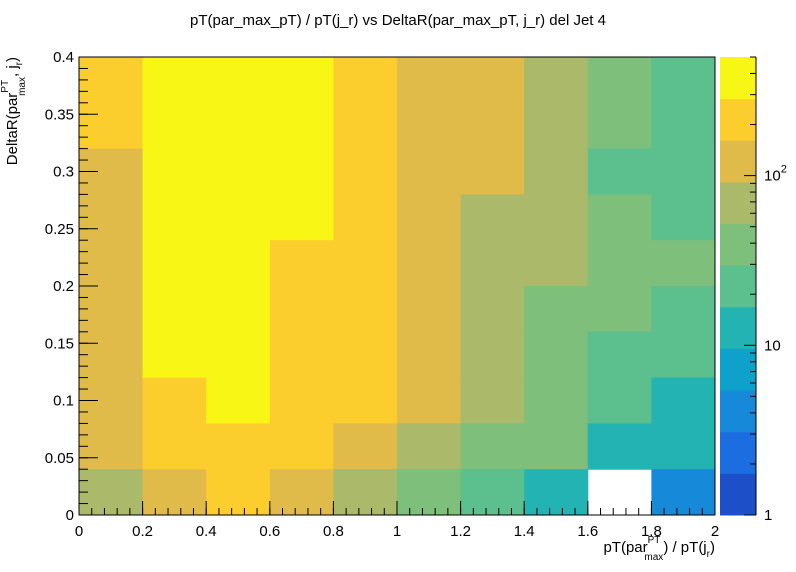 The width and height of the screenshot is (796, 572). What do you see at coordinates (59, 458) in the screenshot?
I see `y-tick-label: 0.05` at bounding box center [59, 458].